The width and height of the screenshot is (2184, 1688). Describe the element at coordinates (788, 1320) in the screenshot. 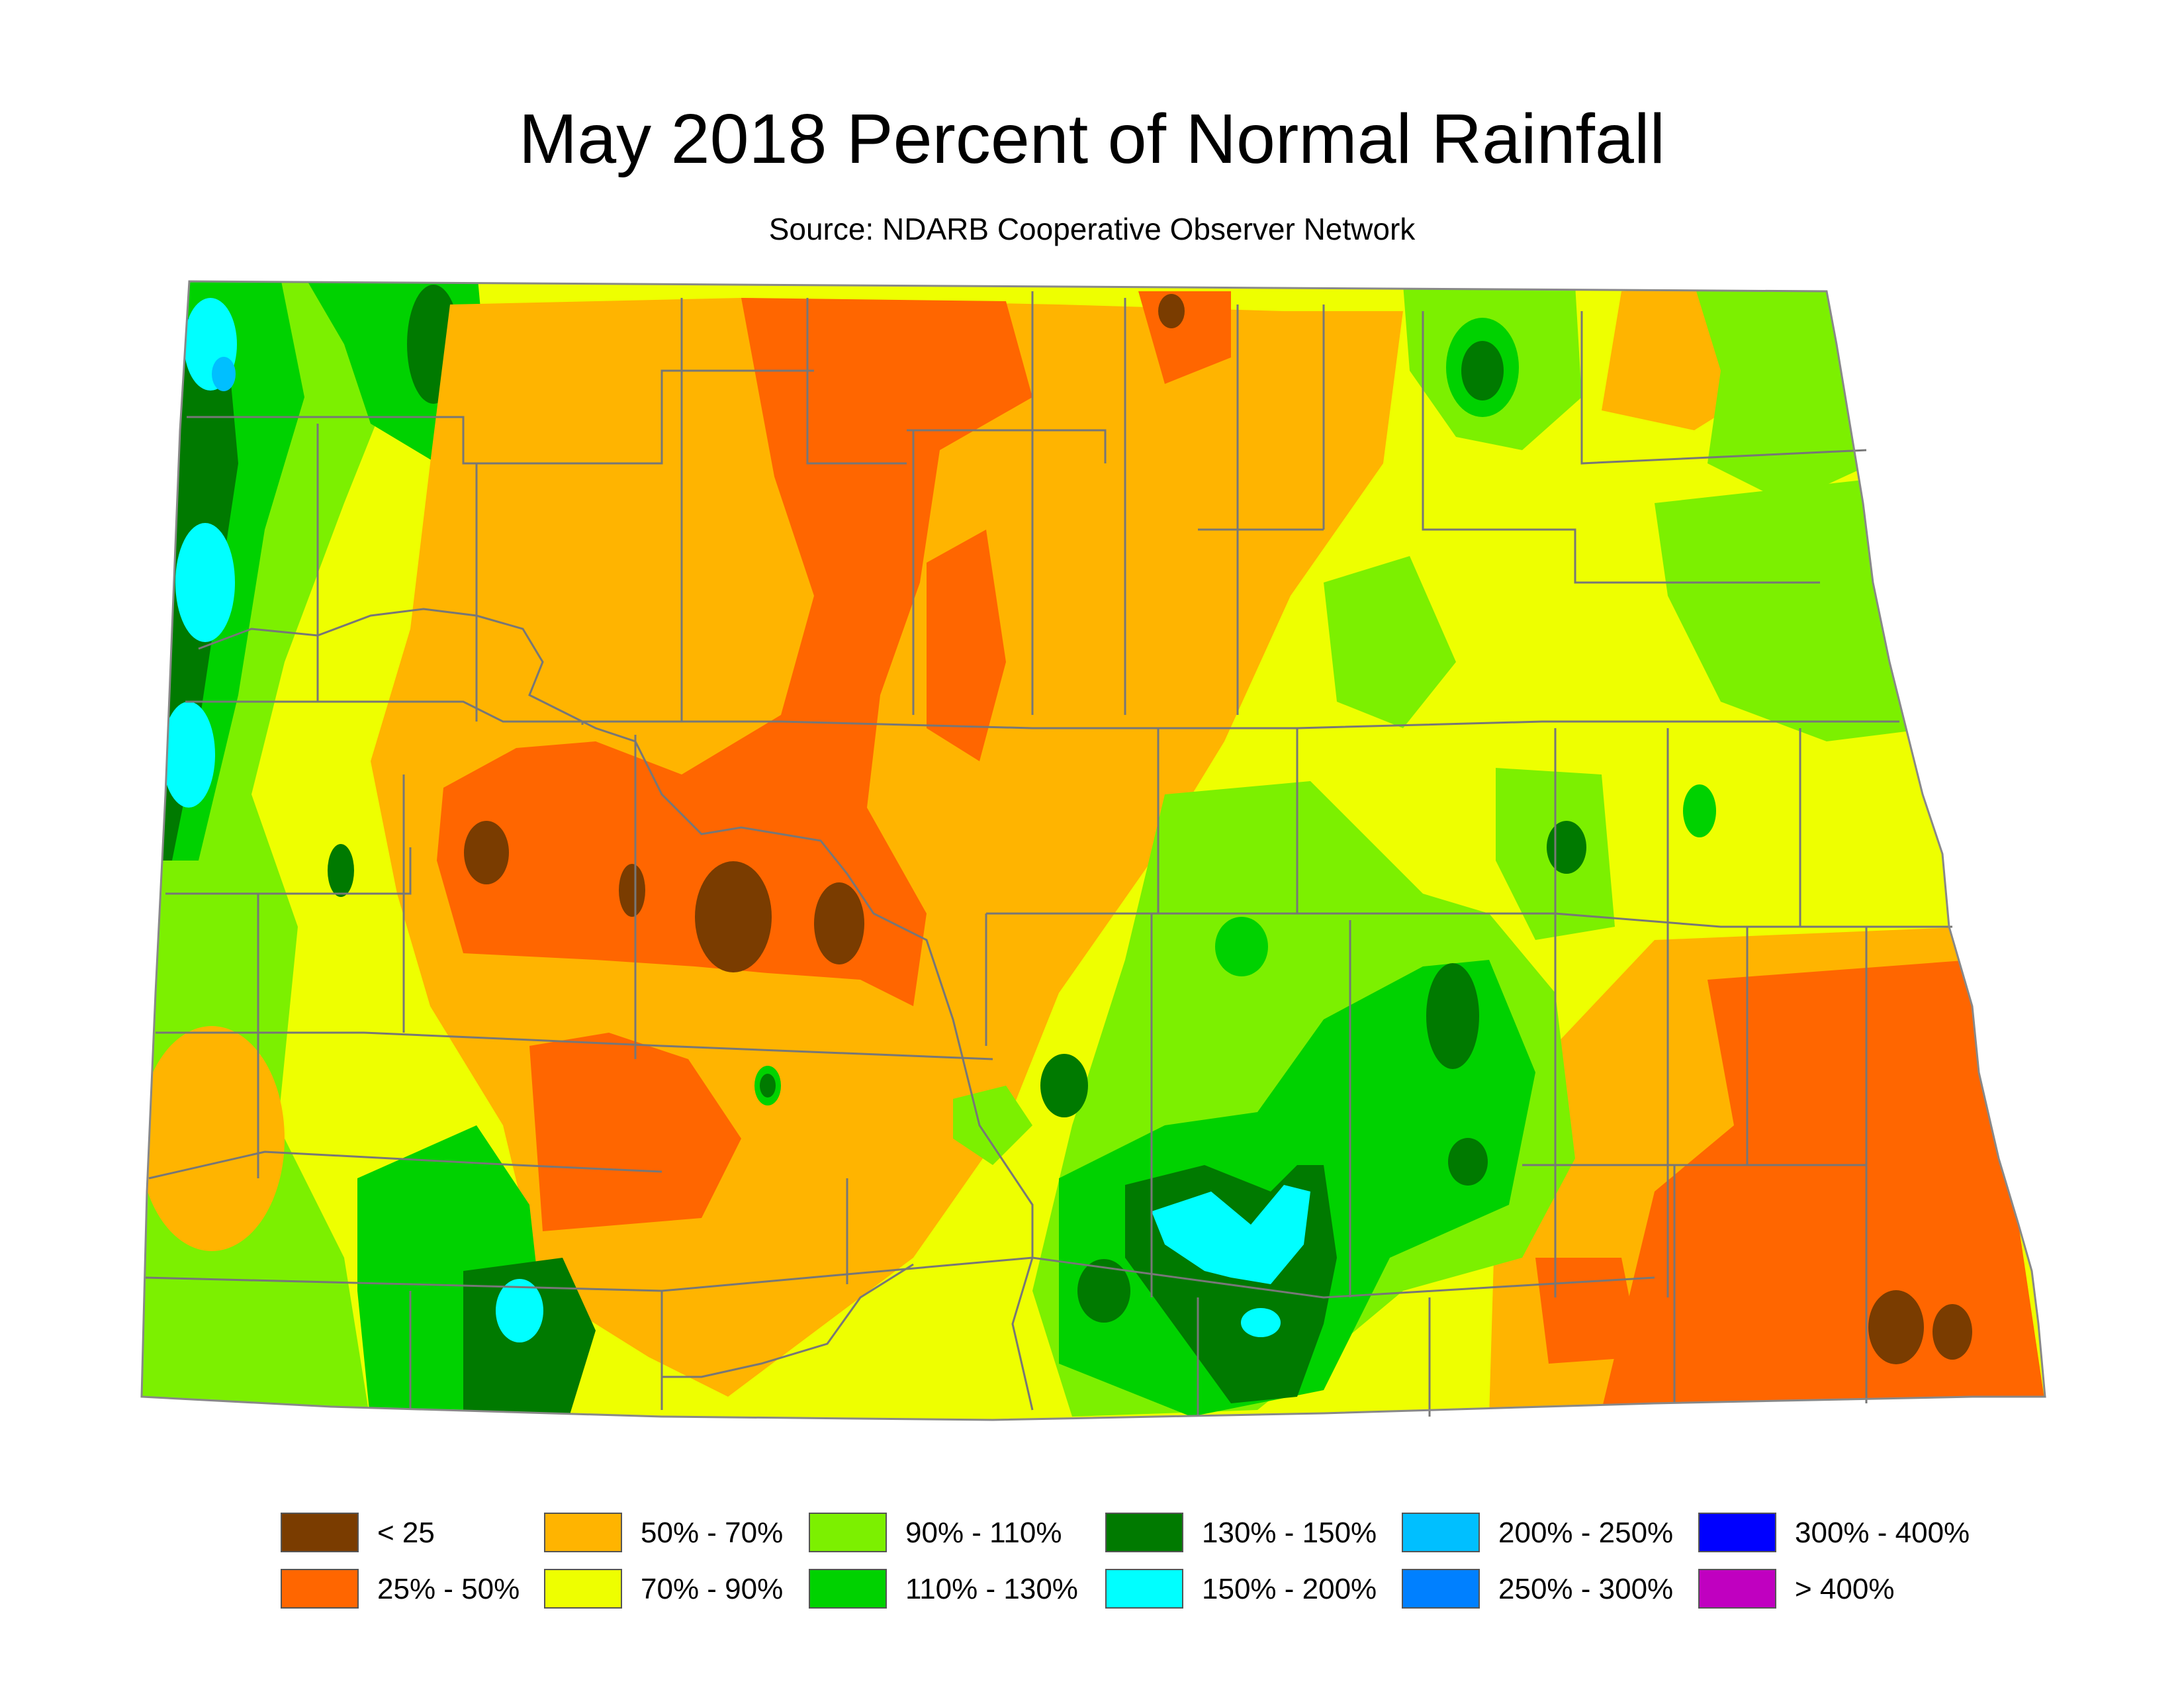

I see `river-line` at that location.